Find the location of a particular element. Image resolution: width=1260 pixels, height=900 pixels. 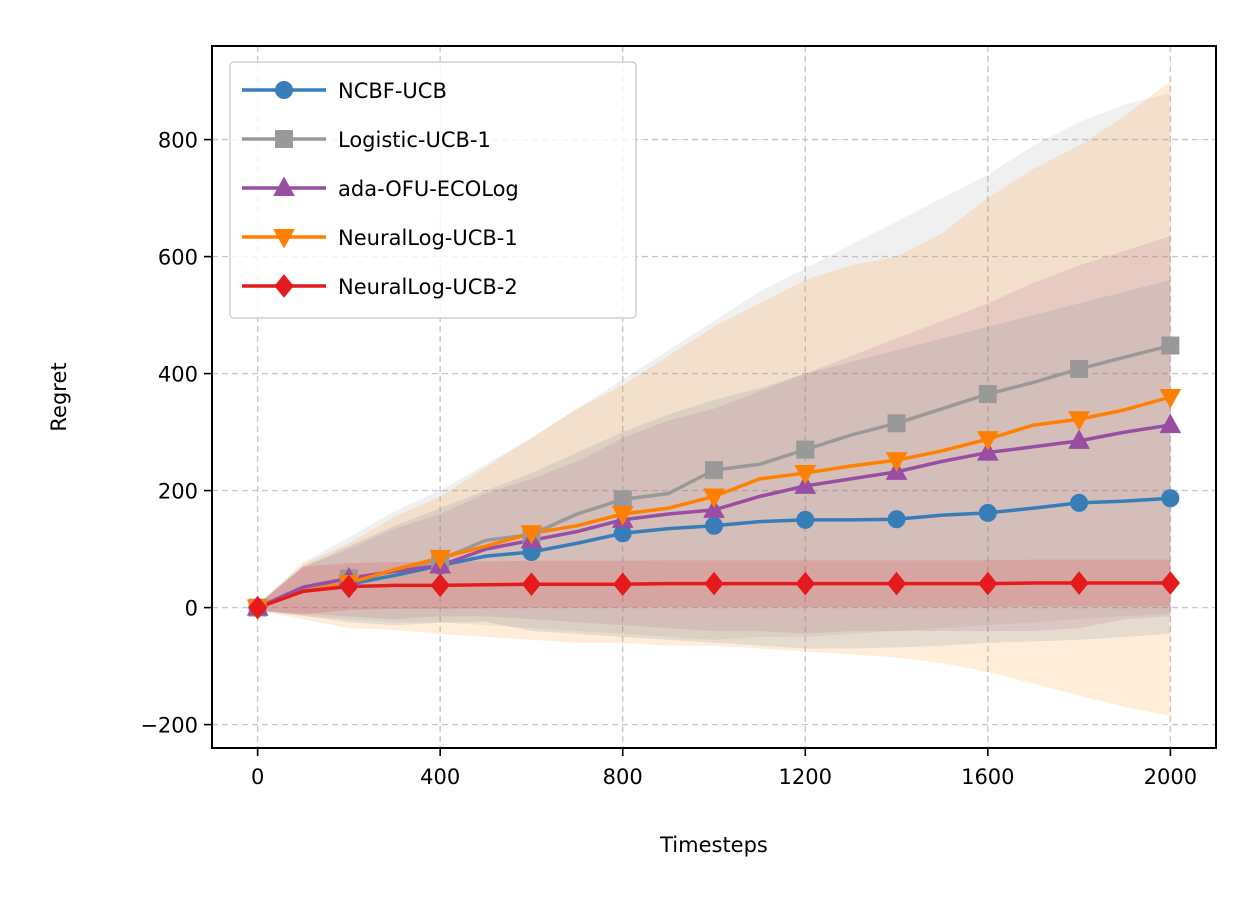

x-tick-label: 400 is located at coordinates (440, 777).